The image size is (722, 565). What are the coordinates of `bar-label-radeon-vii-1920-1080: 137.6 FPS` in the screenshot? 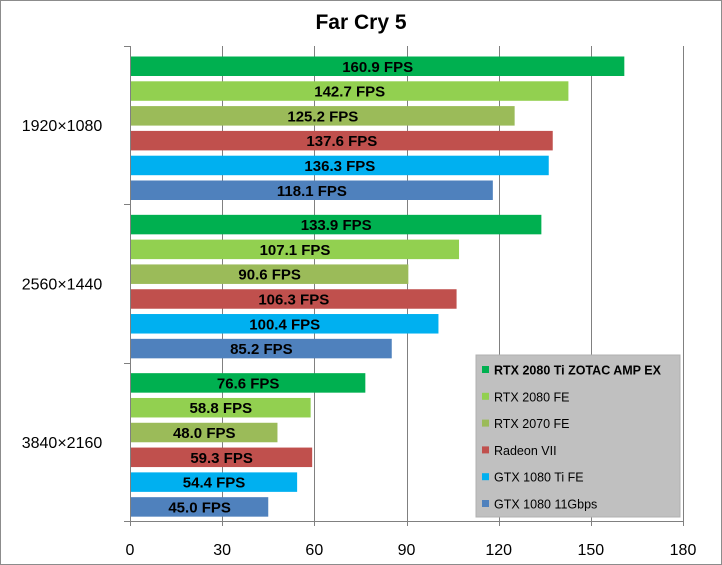 It's located at (341, 141).